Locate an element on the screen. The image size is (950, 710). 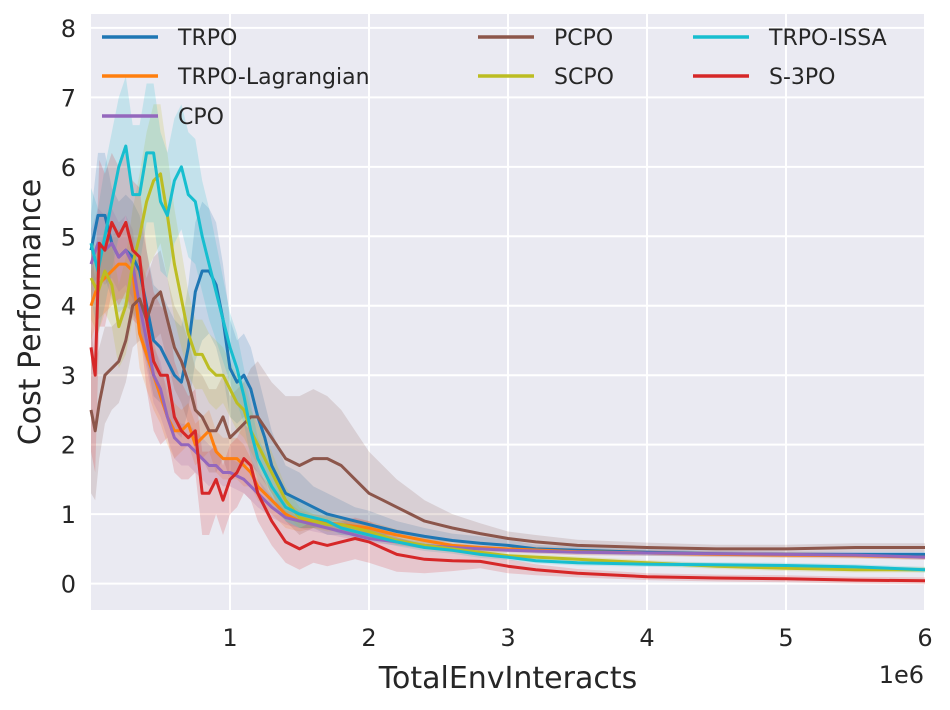
x-tick-label: 2 is located at coordinates (368, 638).